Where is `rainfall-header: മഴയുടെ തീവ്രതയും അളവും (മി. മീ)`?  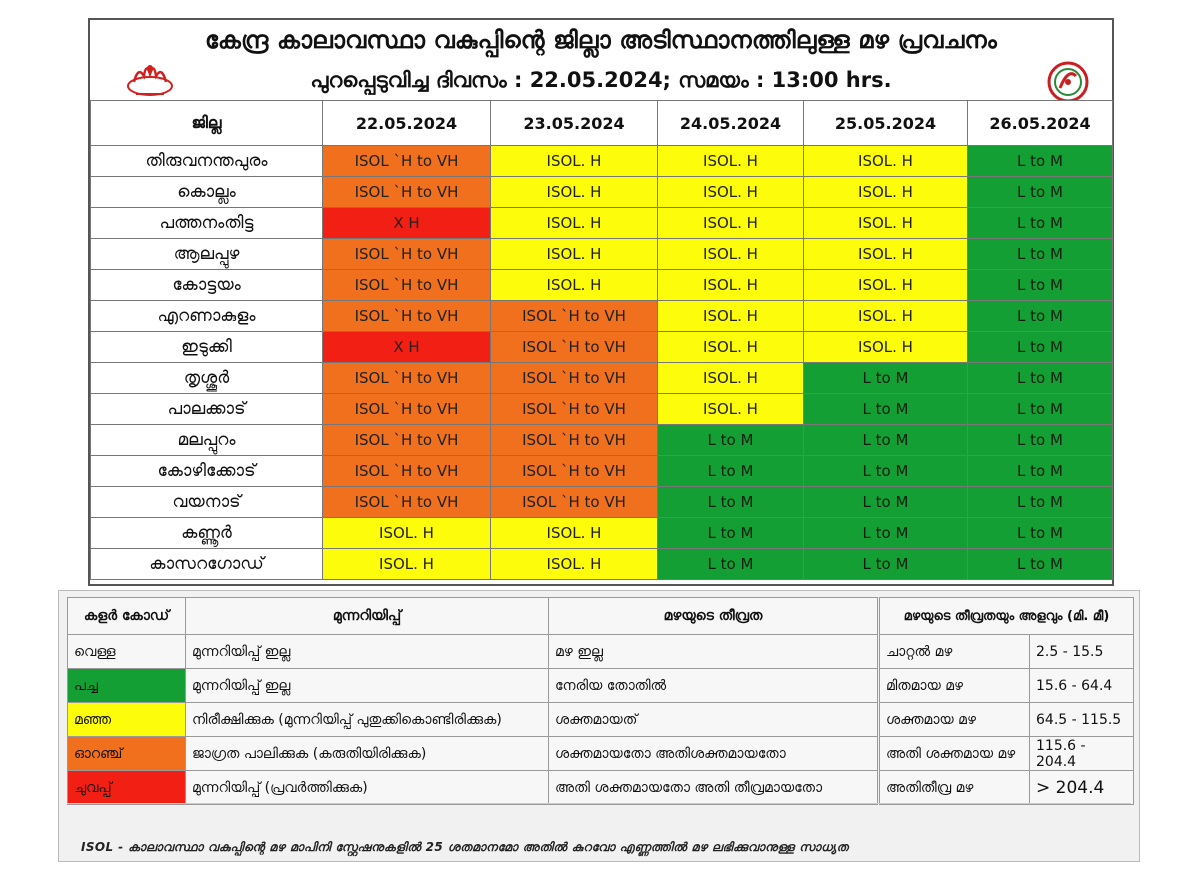
rainfall-header: മഴയുടെ തീവ്രതയും അളവും (മി. മീ) is located at coordinates (1006, 616).